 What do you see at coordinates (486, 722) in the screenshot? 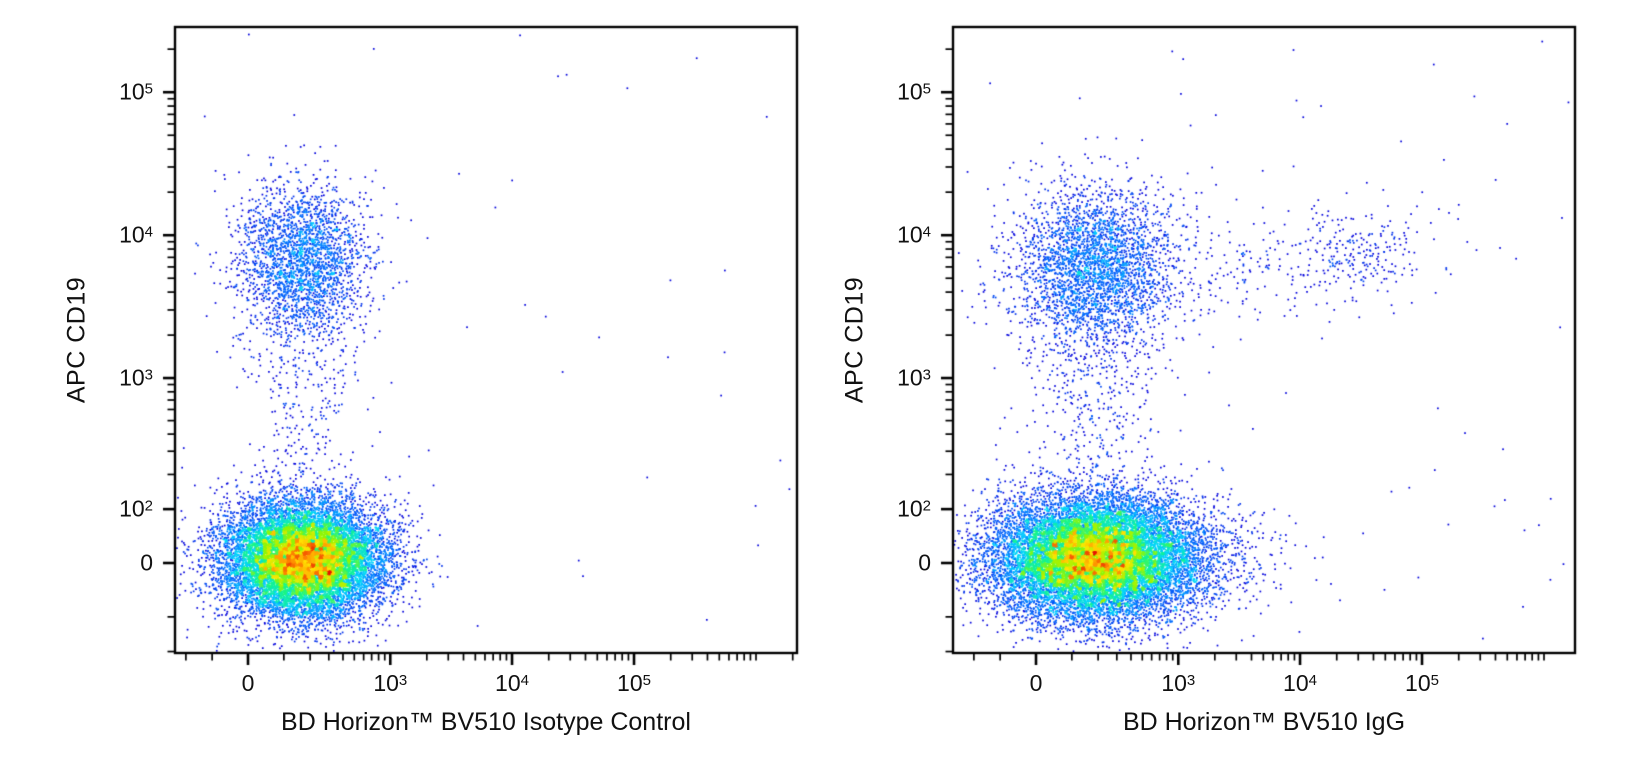
I see `x-axis-title: BD Horizon™ BV510 Isotype Control` at bounding box center [486, 722].